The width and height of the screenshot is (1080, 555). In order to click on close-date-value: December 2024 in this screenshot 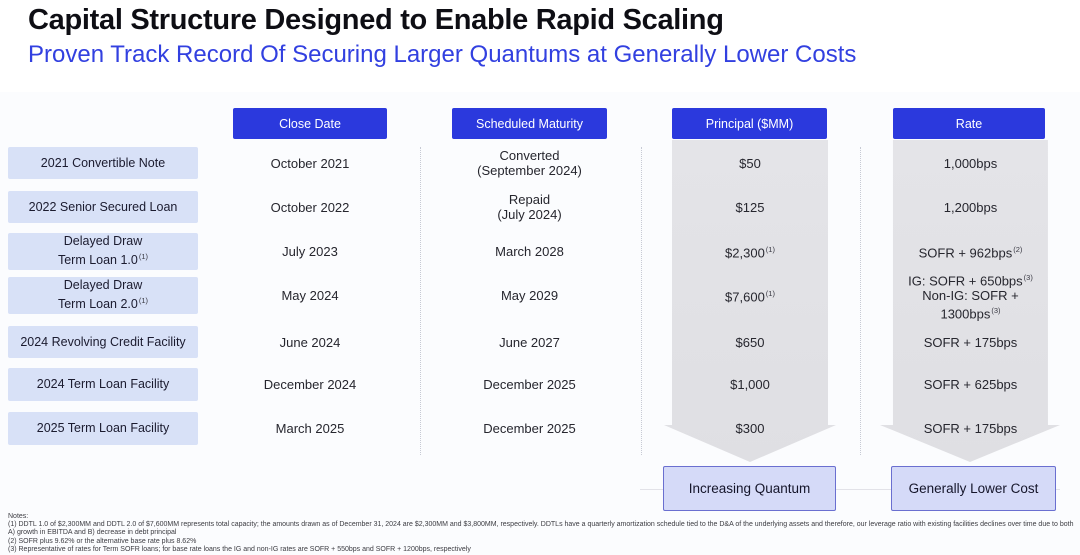, I will do `click(310, 384)`.